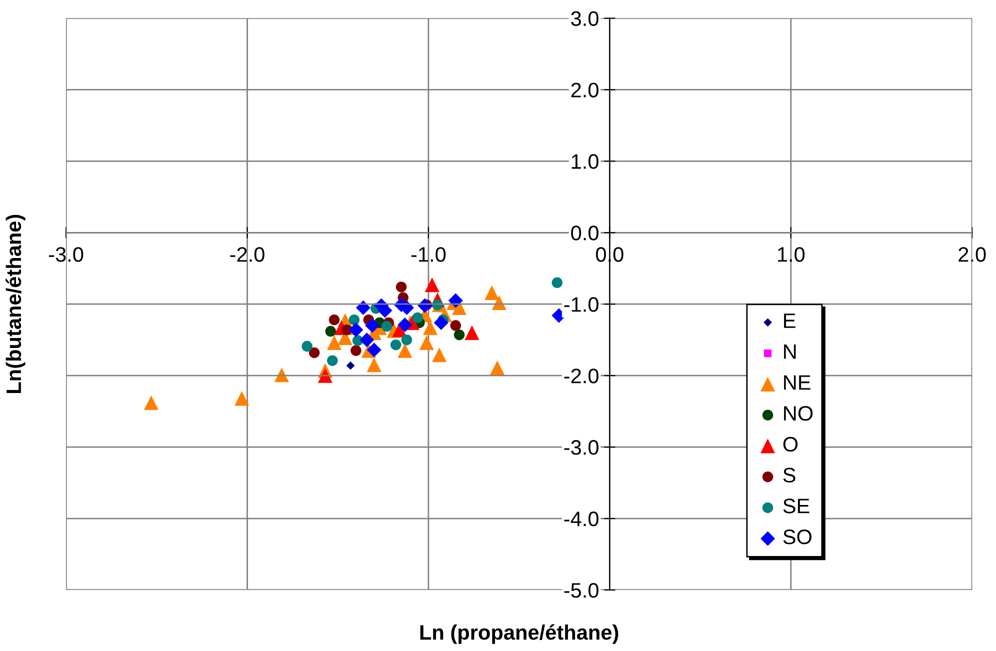 This screenshot has height=651, width=996. What do you see at coordinates (584, 233) in the screenshot?
I see `y-tick-label: 0.0` at bounding box center [584, 233].